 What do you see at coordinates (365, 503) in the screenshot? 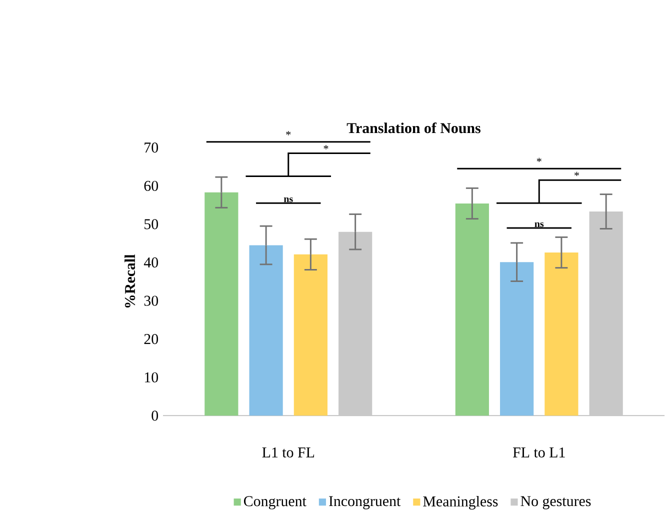
I see `legend-label: Incongruent` at bounding box center [365, 503].